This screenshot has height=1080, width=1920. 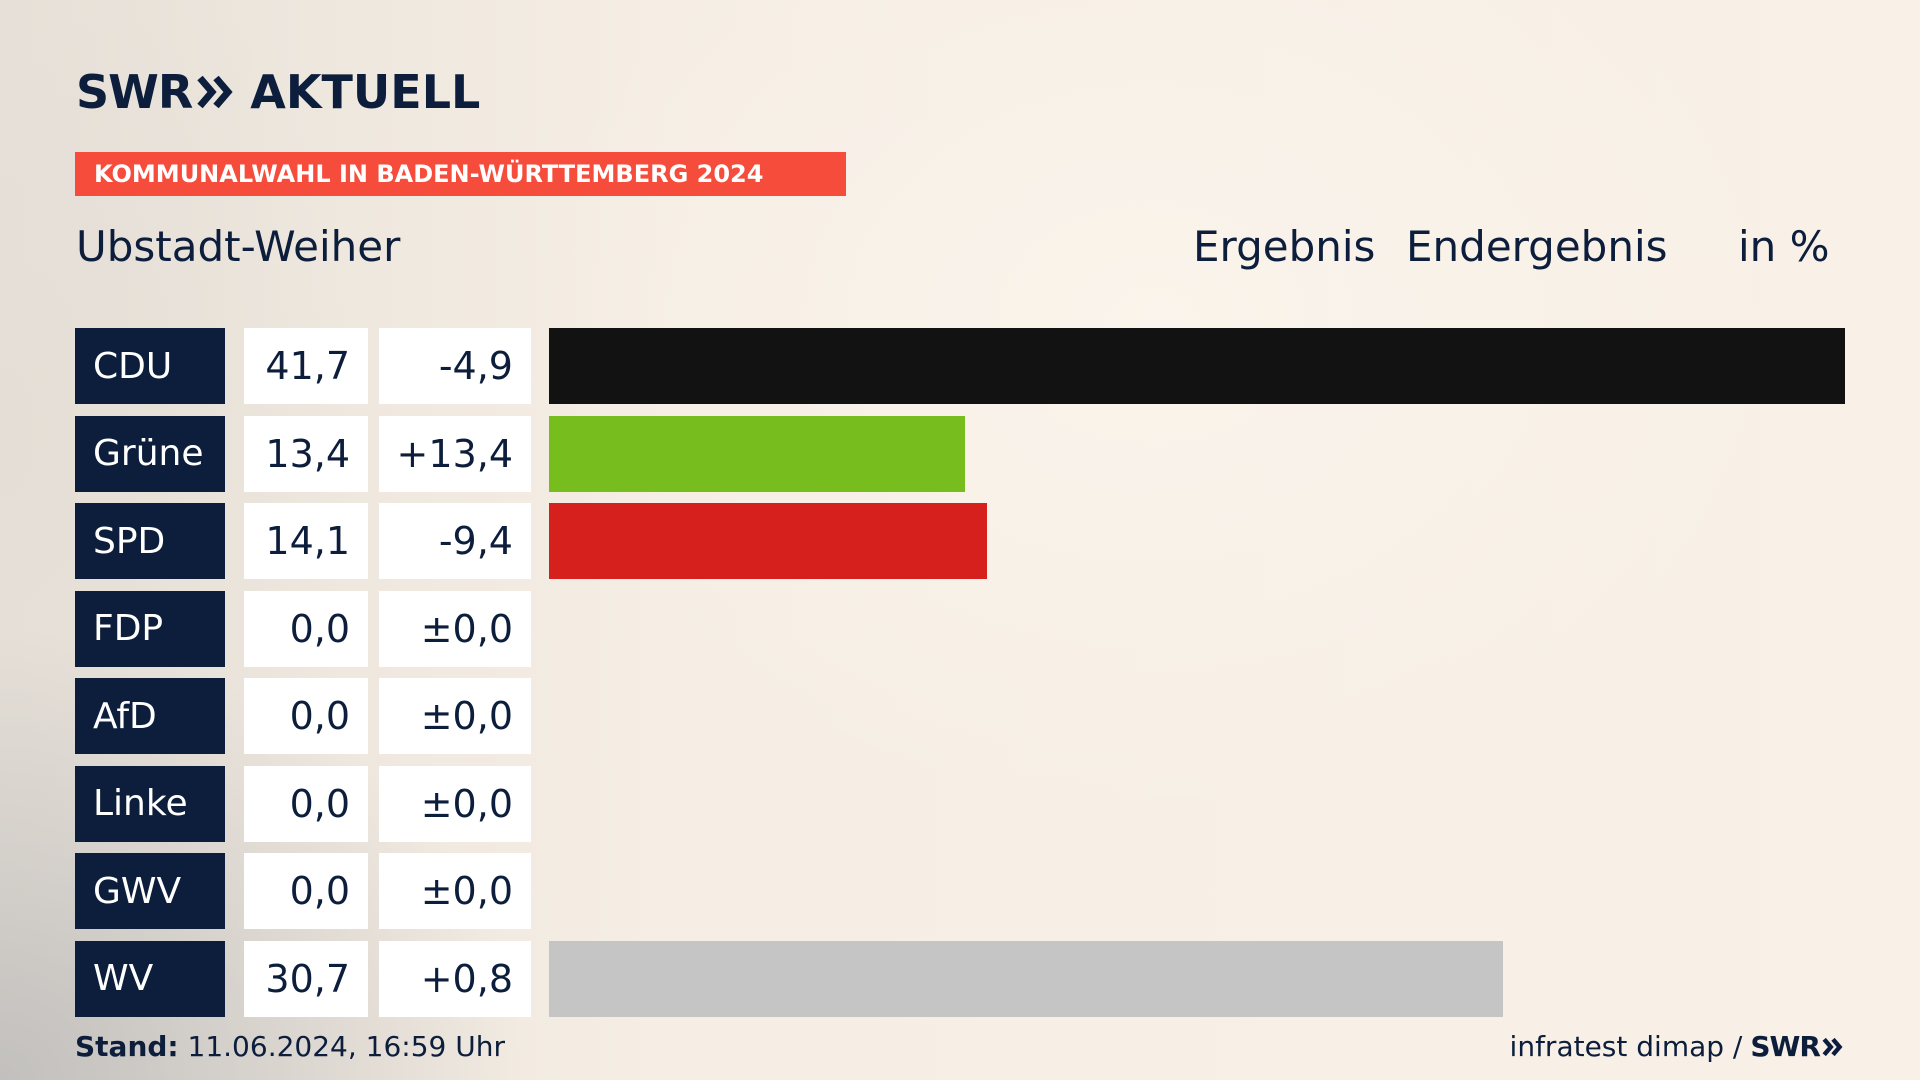 I want to click on result-value: 30,7, so click(x=306, y=978).